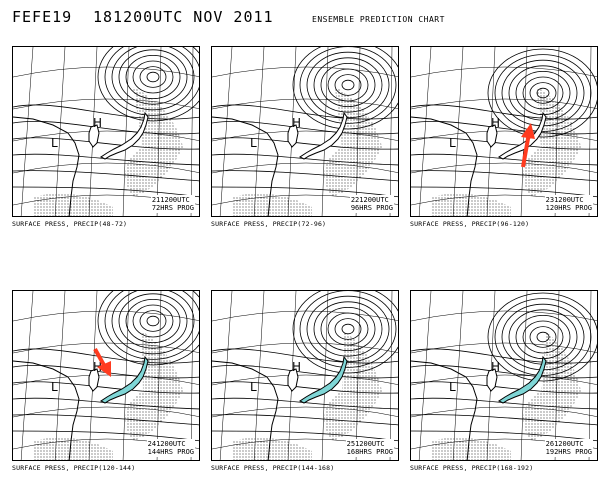 The image size is (600, 494). I want to click on valid-time: 231200UTC, so click(564, 200).